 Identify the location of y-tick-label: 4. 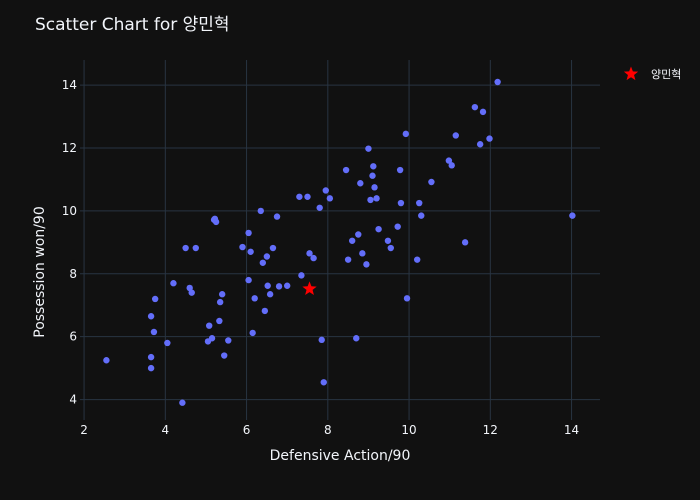
(73, 400).